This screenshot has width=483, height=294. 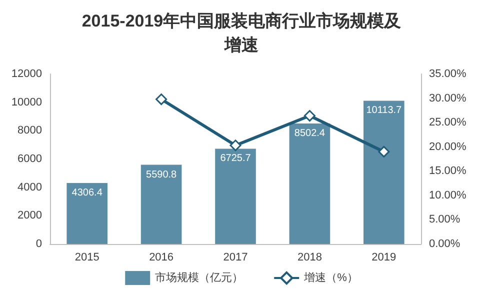 What do you see at coordinates (199, 277) in the screenshot?
I see `legend-label: 市场规模（亿元）` at bounding box center [199, 277].